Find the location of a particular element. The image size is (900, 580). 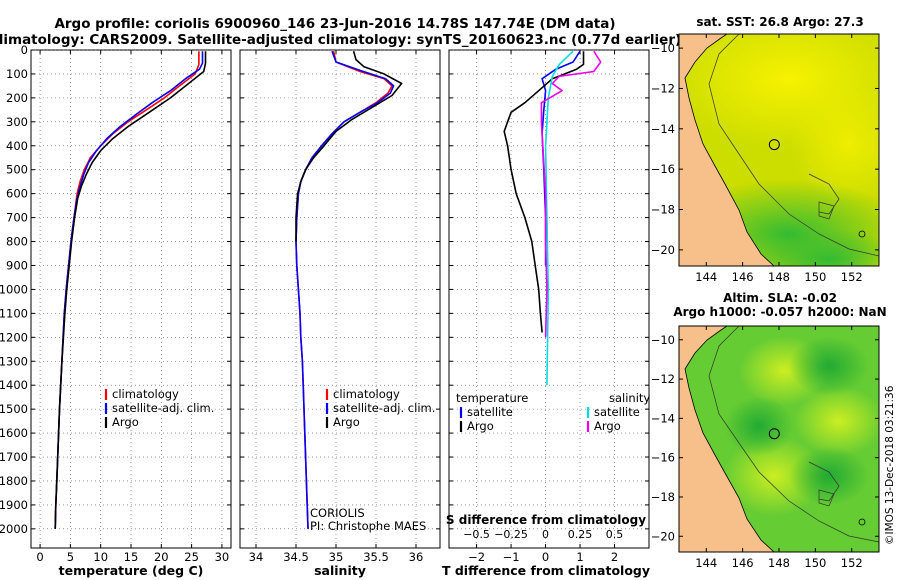

depth-tick-label: 1300 is located at coordinates (14, 361).